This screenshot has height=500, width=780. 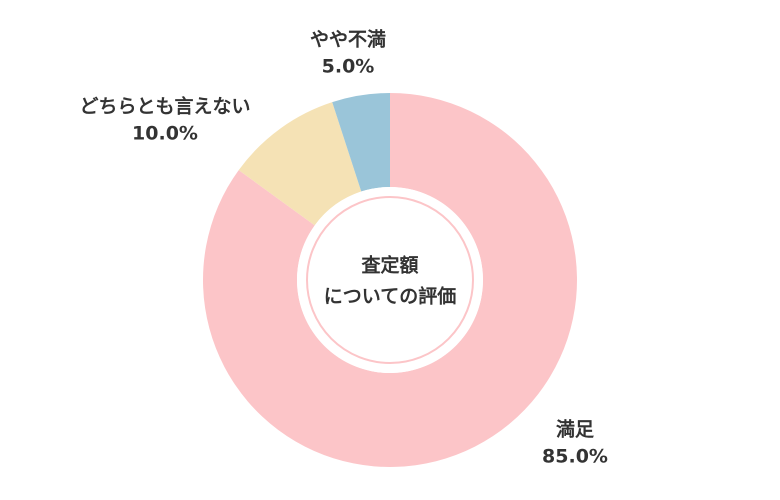 I want to click on value-label: 85.0%, so click(x=575, y=457).